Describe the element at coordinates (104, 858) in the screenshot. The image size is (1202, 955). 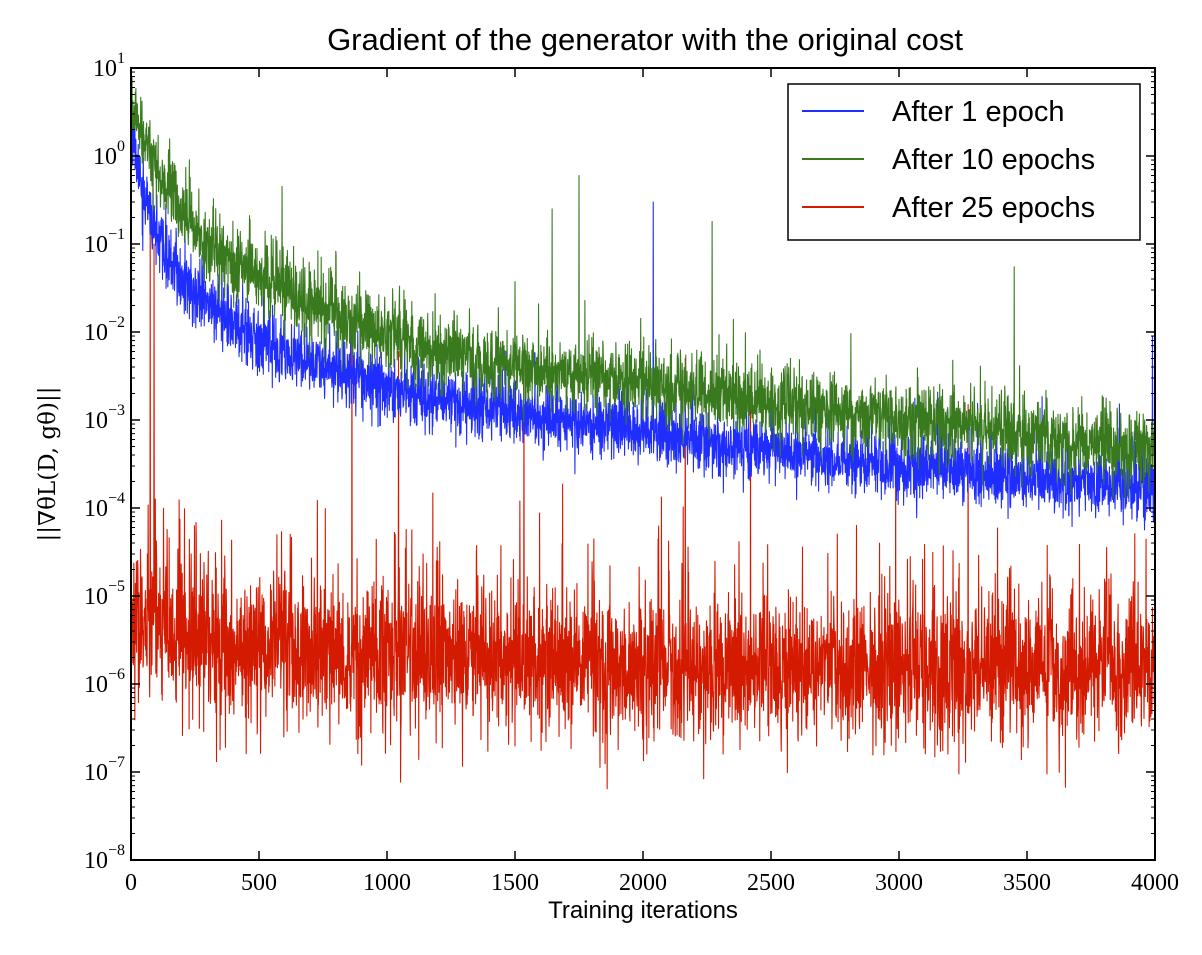
I see `y-tick-label: 10⁻⁸` at that location.